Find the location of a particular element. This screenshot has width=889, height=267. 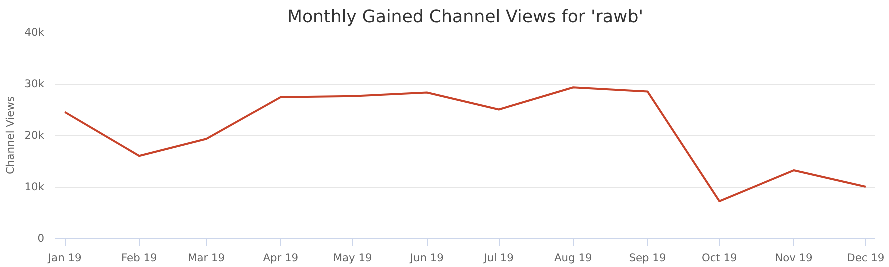

x-tick-label: Apr 19 is located at coordinates (281, 258).